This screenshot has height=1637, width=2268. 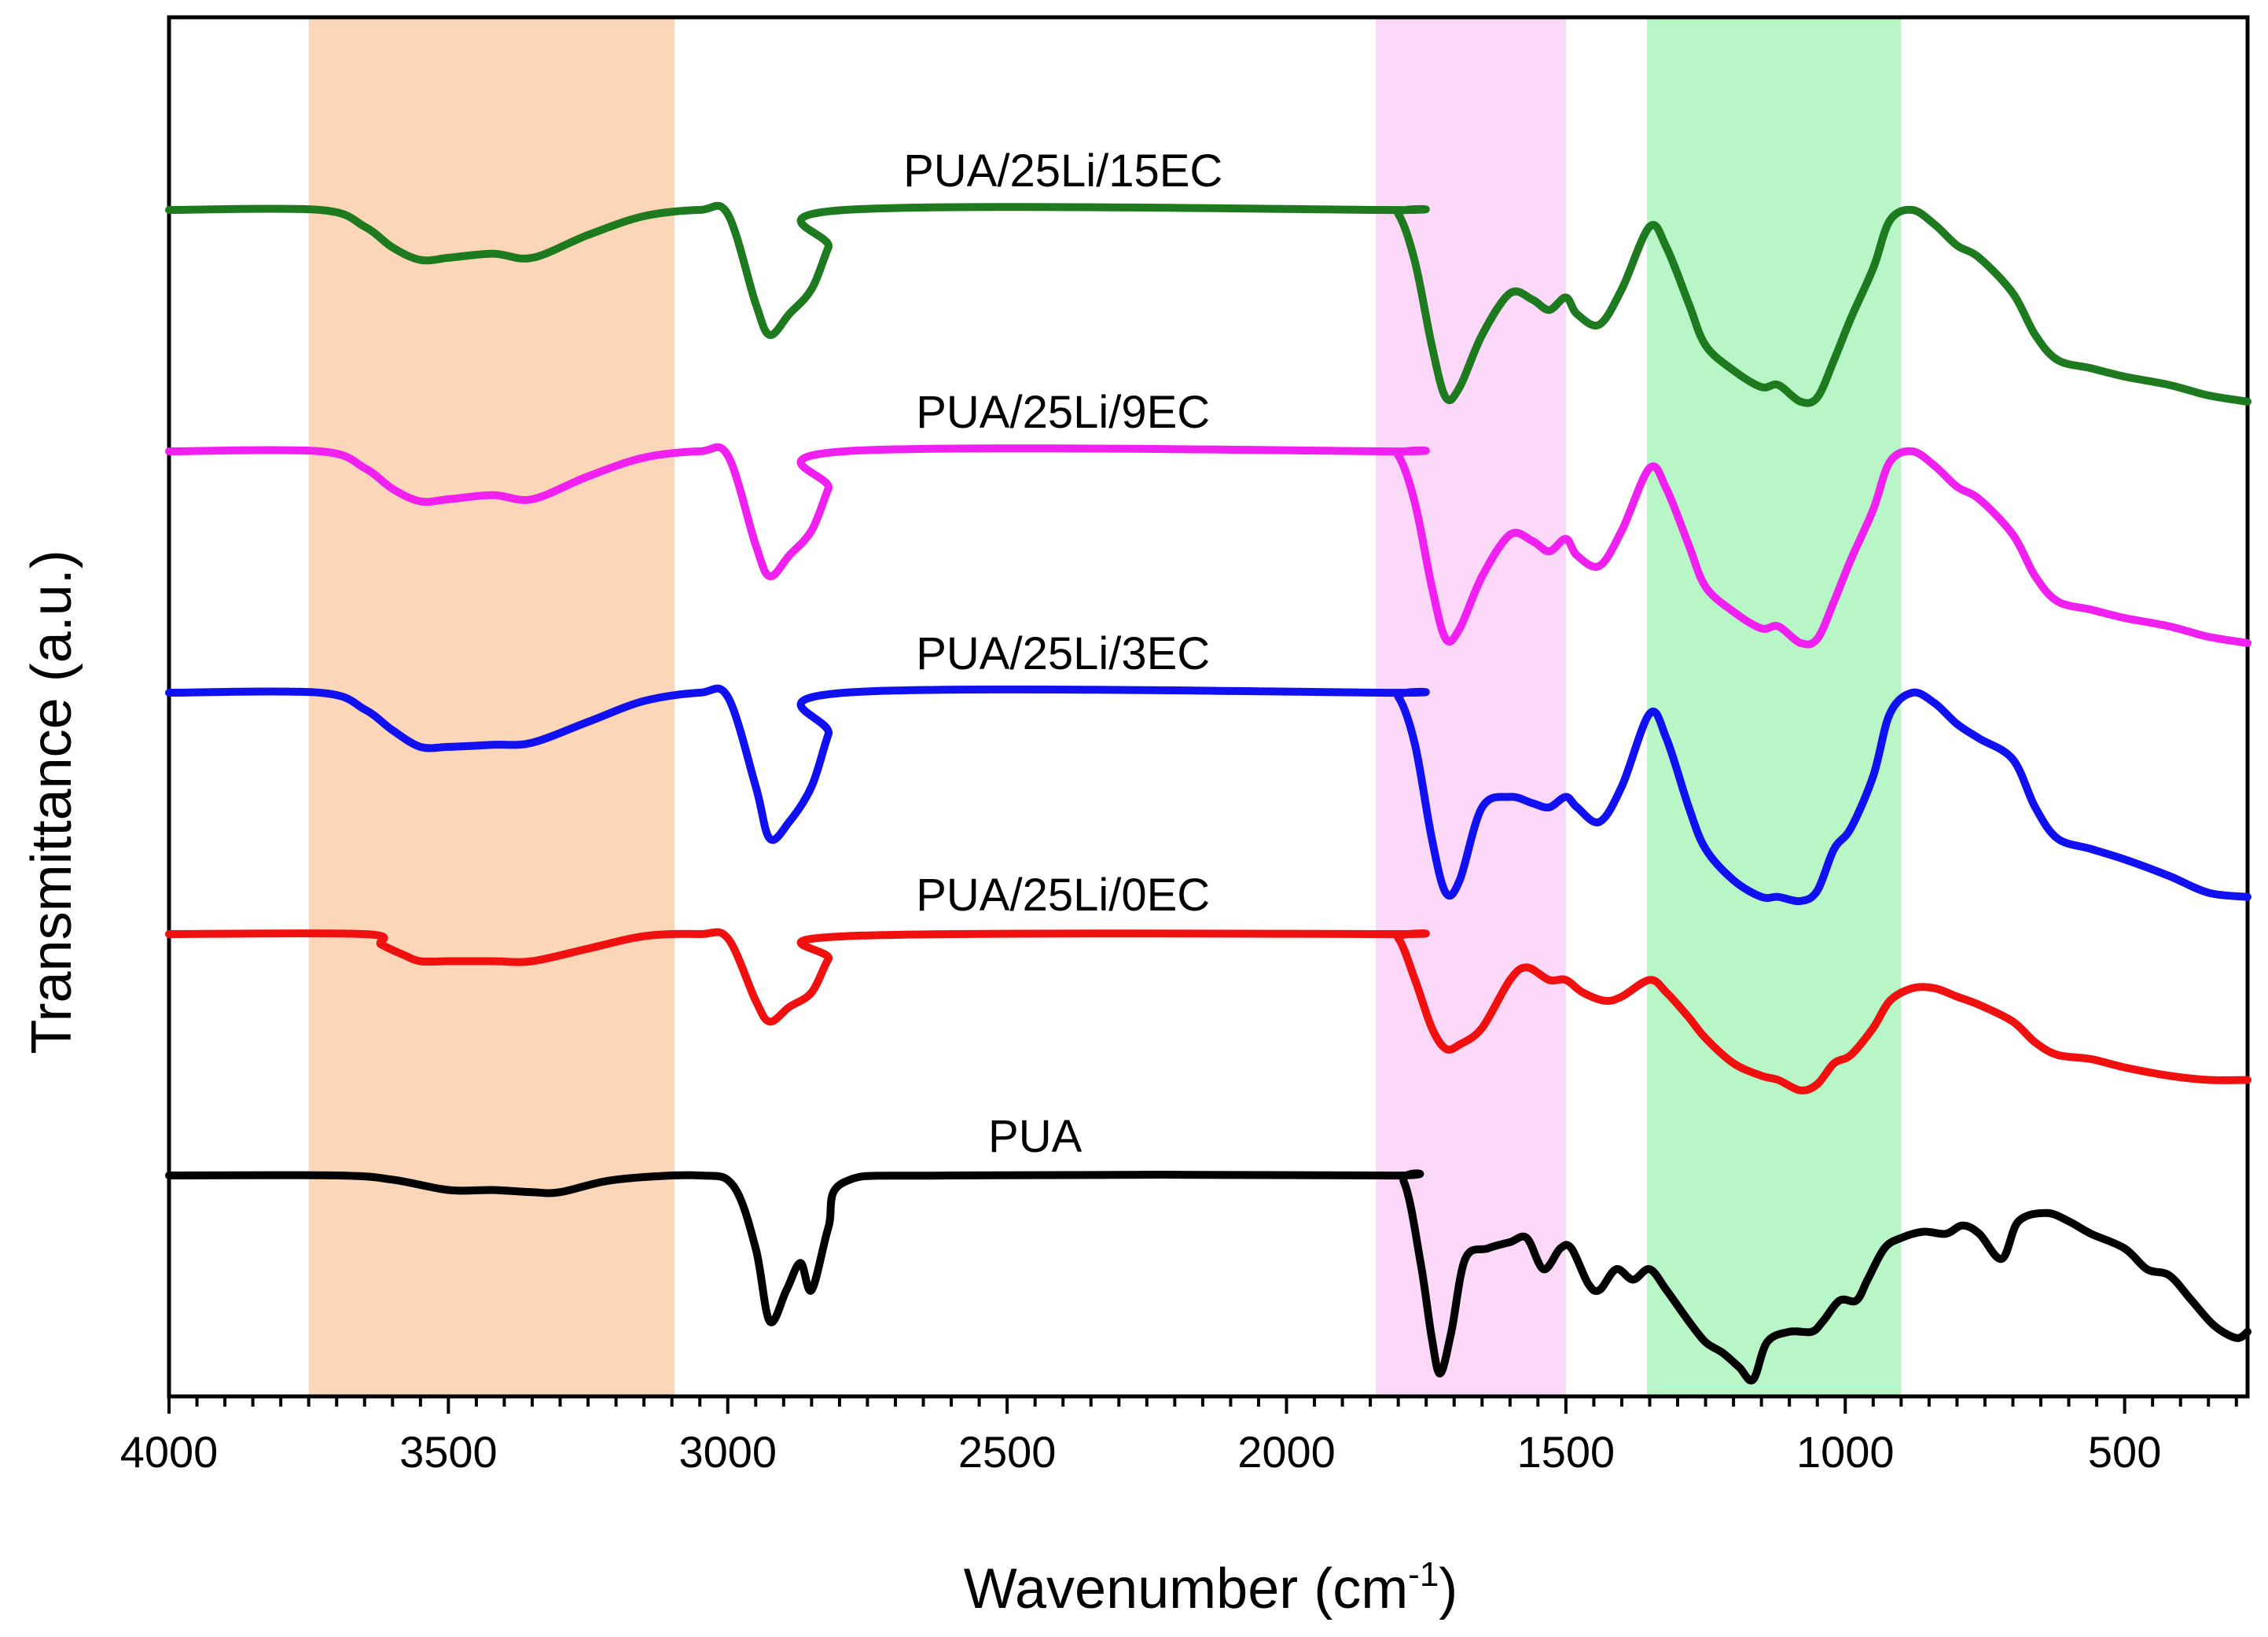 What do you see at coordinates (169, 1452) in the screenshot?
I see `x-tick-label: 4000` at bounding box center [169, 1452].